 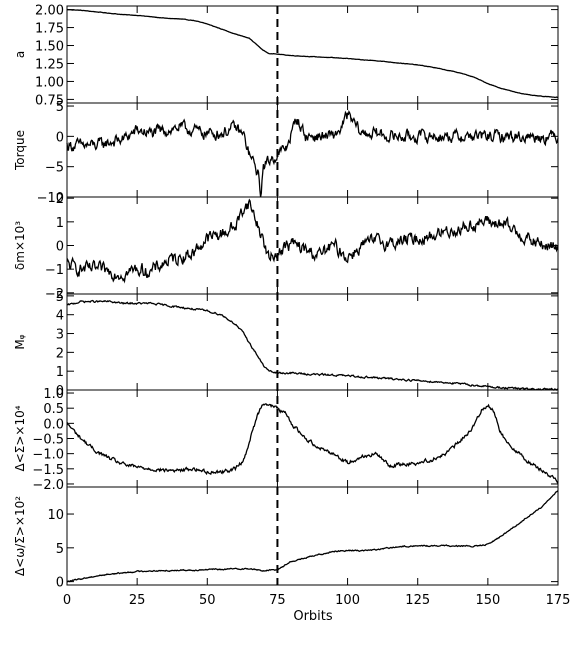 I want to click on y-tick-label: 1.00, so click(x=49, y=82).